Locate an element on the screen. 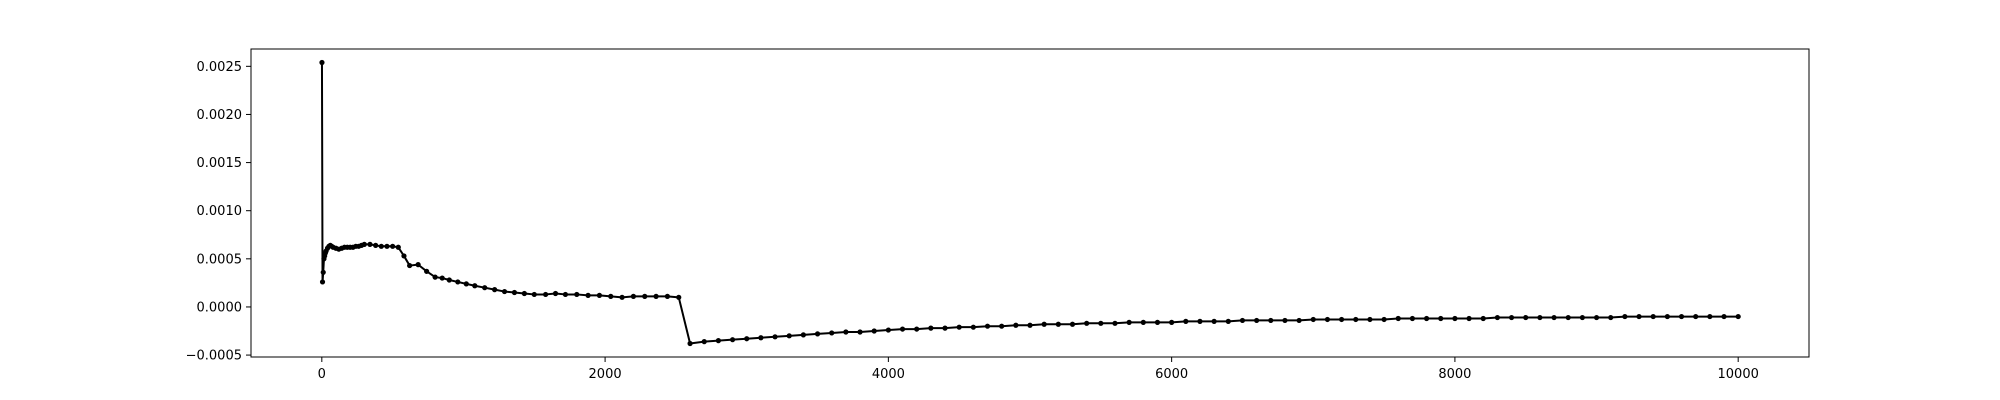  y-tick-label: 0.0020 is located at coordinates (220, 115).